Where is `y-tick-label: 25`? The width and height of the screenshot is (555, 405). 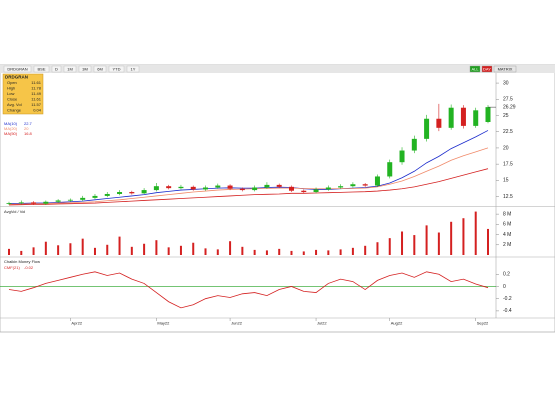
y-tick-label: 25 is located at coordinates (506, 116).